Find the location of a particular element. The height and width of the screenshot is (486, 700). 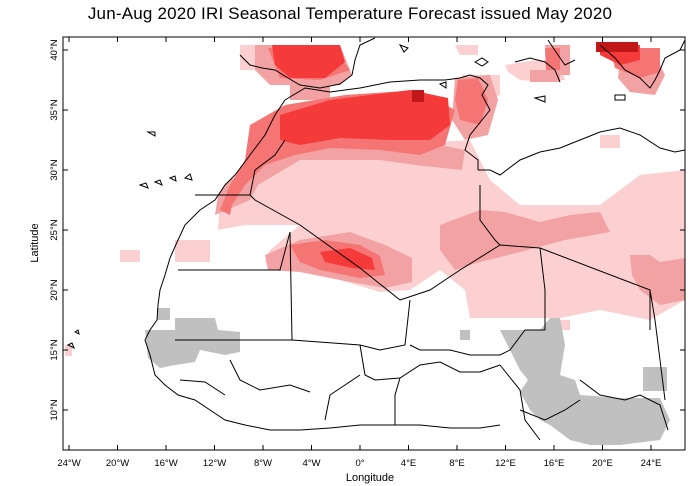

y-tick-label: 15°N is located at coordinates (54, 349).